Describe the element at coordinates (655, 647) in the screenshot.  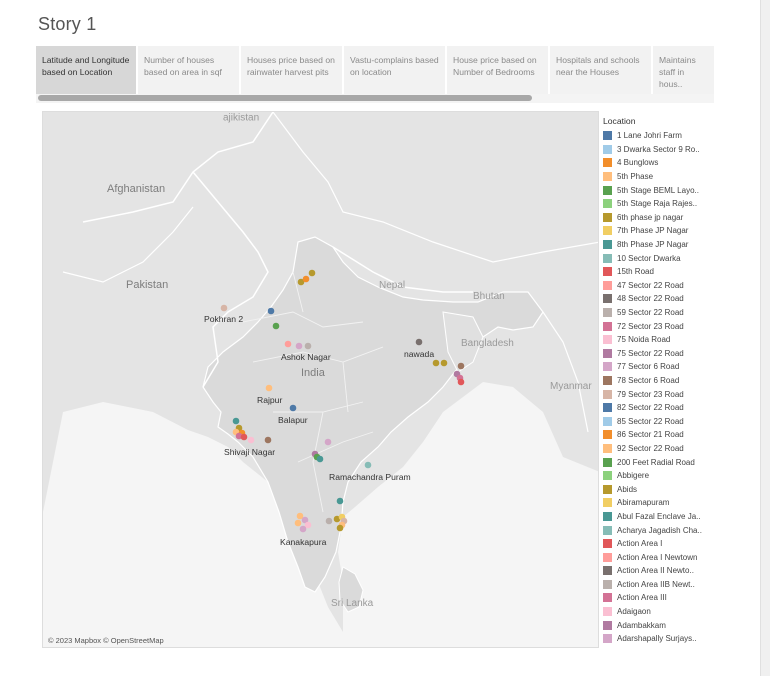
I see `legend-item: Adda Gutta` at that location.